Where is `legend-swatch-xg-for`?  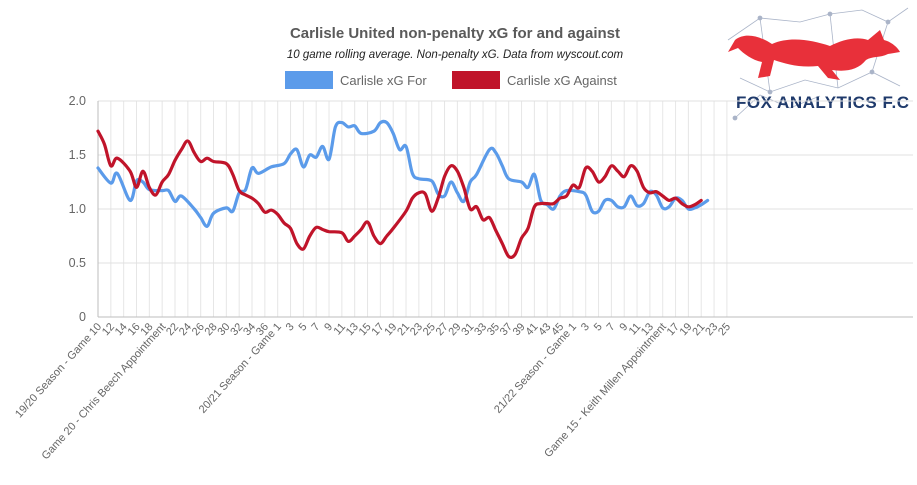 legend-swatch-xg-for is located at coordinates (309, 80).